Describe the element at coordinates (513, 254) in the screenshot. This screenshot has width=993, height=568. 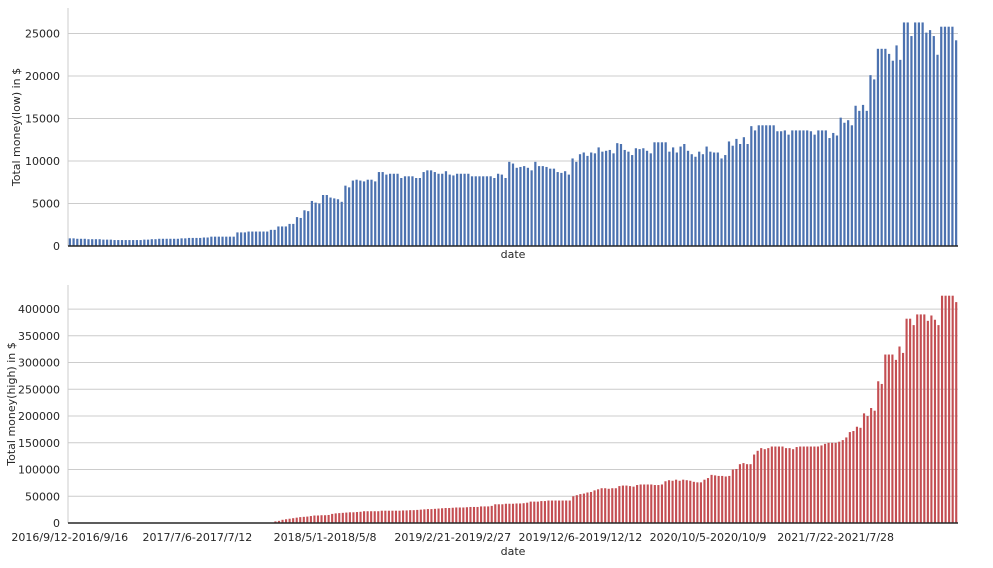
I see `x-axis-label: date` at that location.